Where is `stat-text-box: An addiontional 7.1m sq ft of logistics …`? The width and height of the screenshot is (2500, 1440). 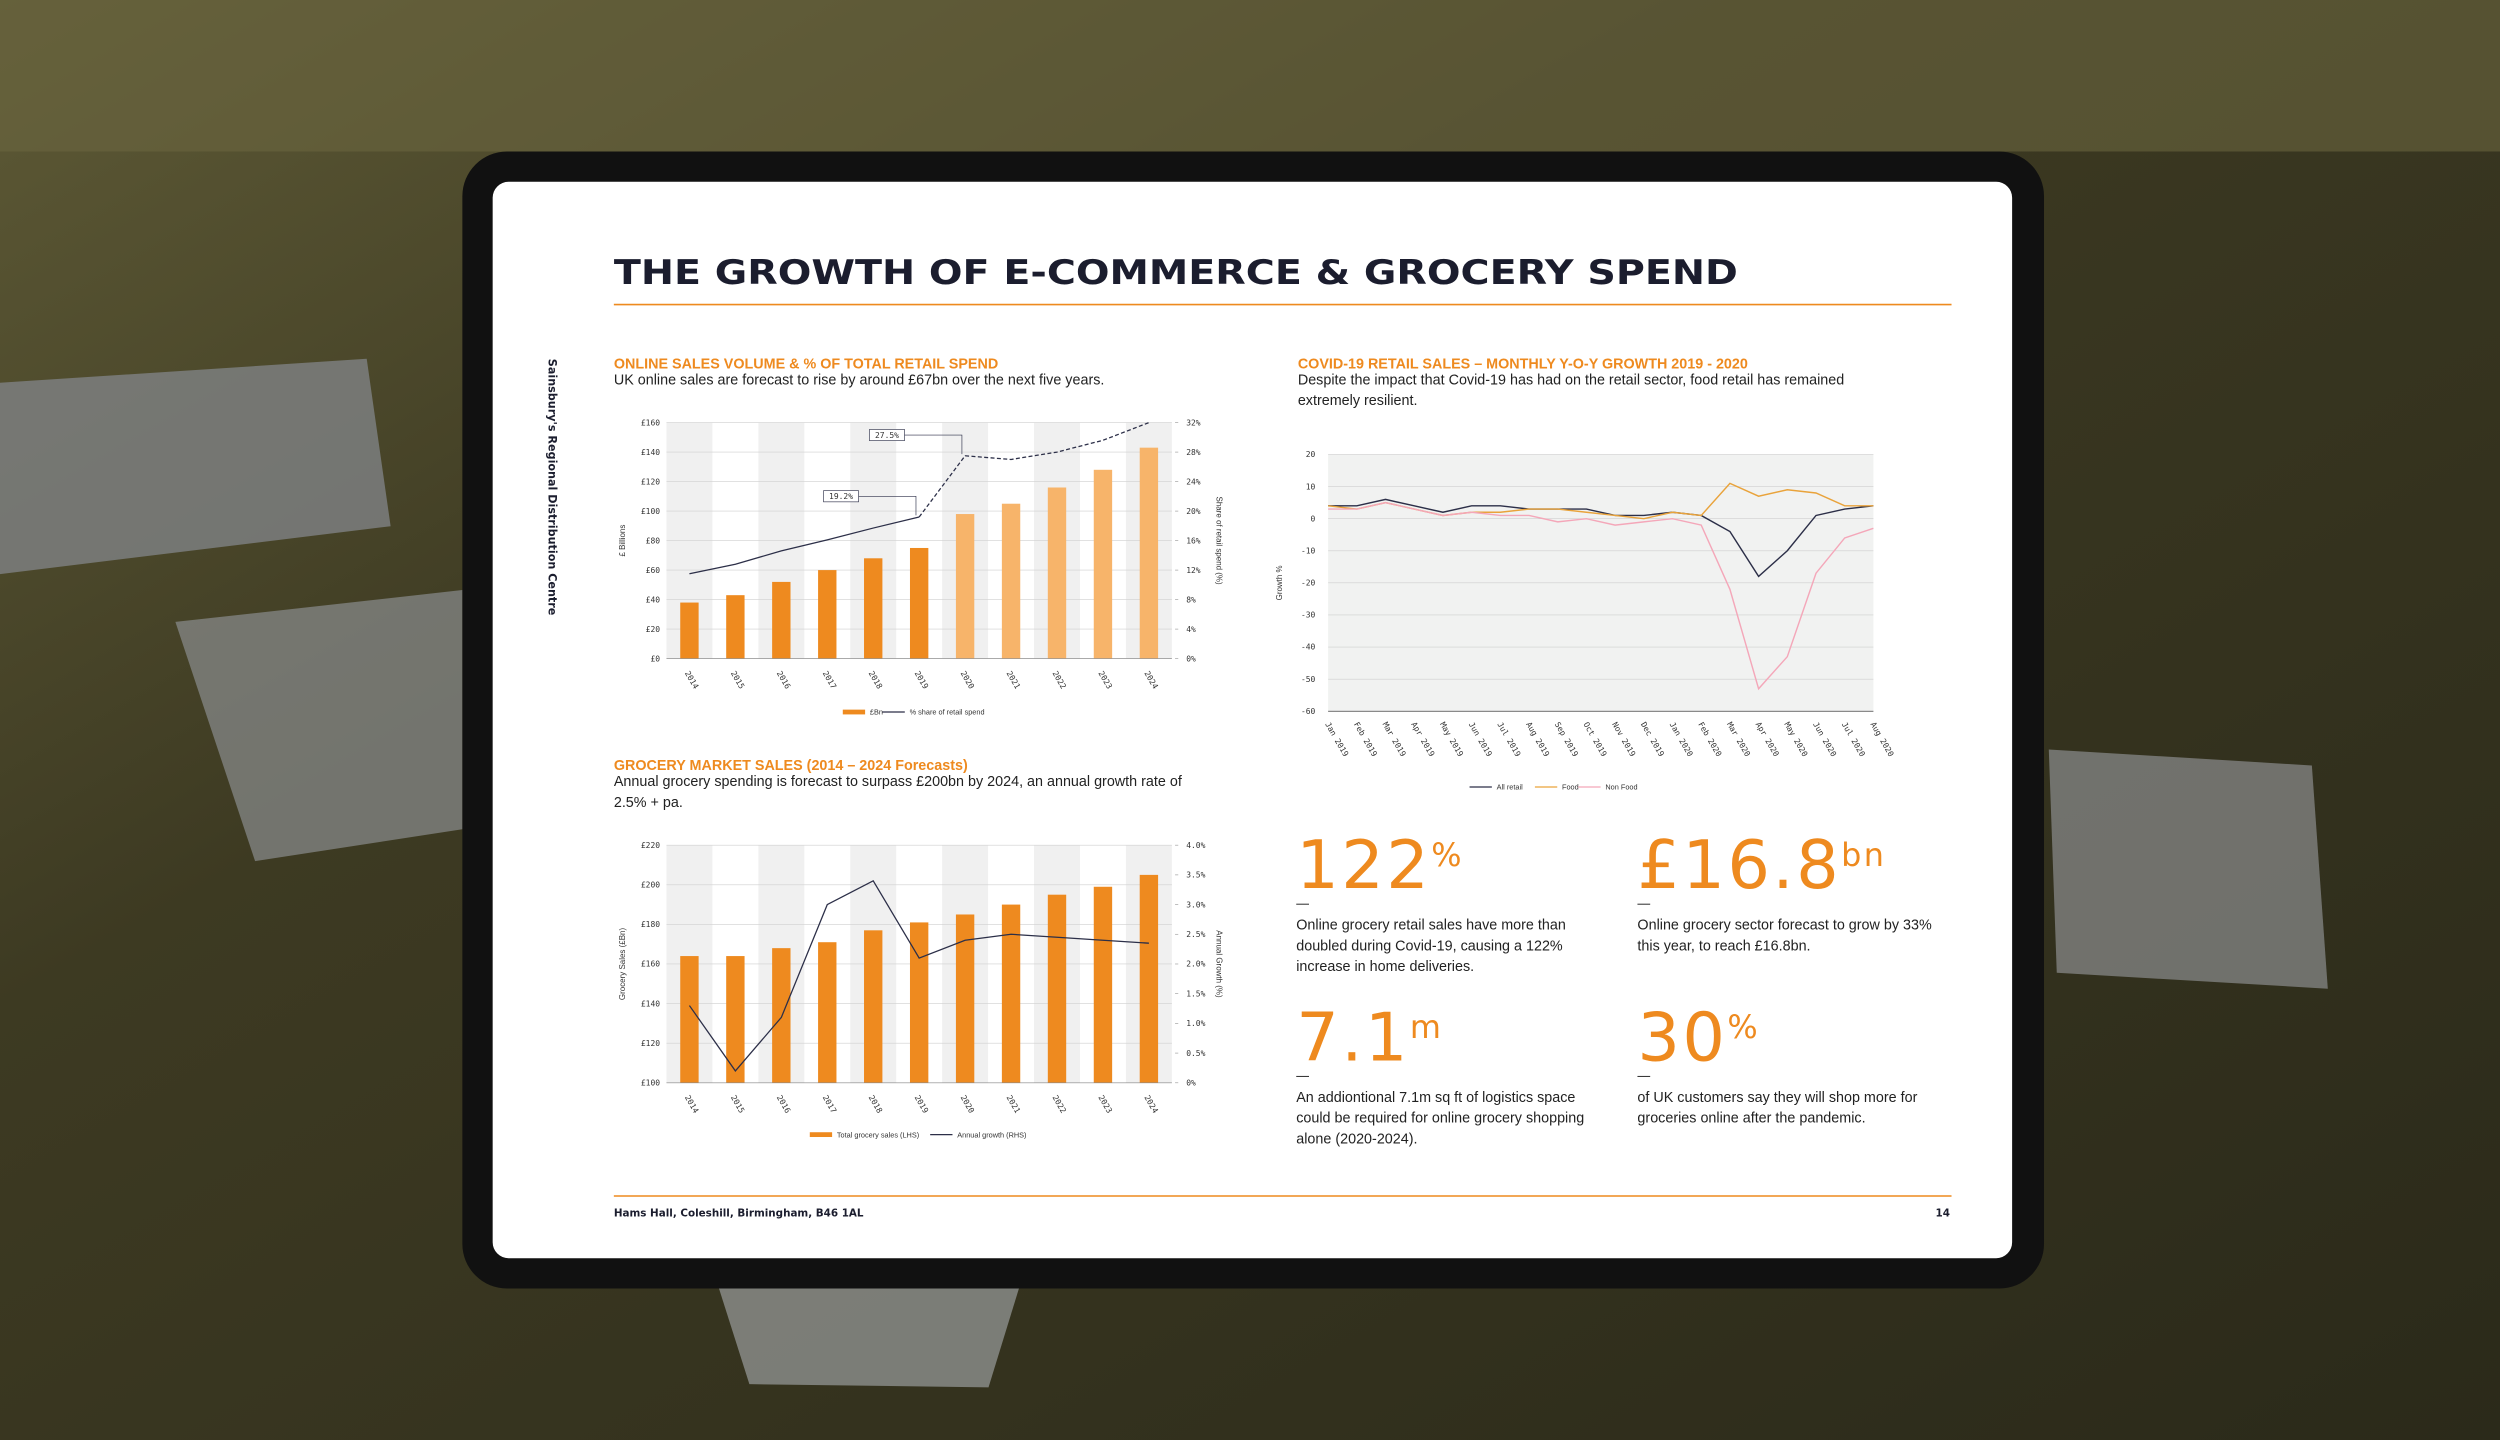
stat-text-box: An addiontional 7.1m sq ft of logistics … is located at coordinates (1440, 1118).